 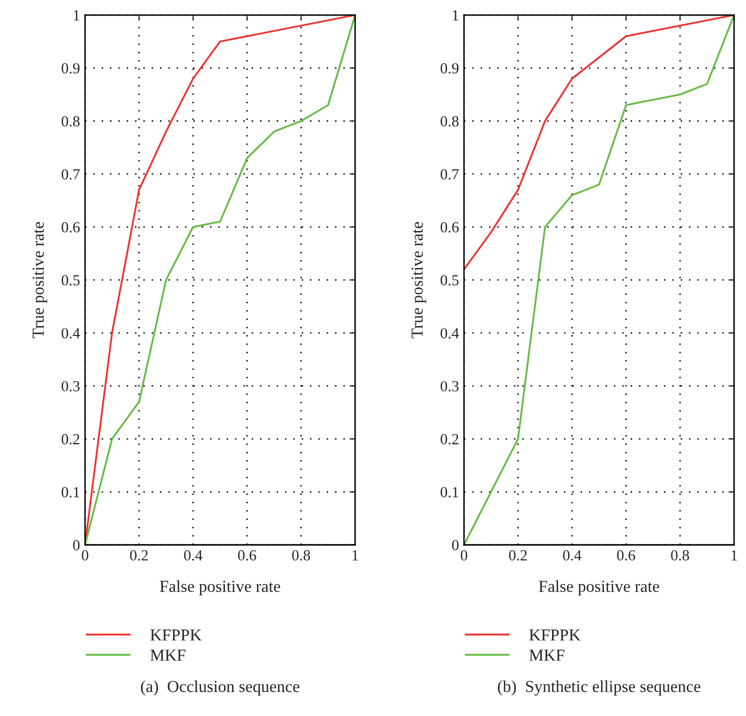 I want to click on text: (a) Occlusion sequence, so click(x=220, y=688).